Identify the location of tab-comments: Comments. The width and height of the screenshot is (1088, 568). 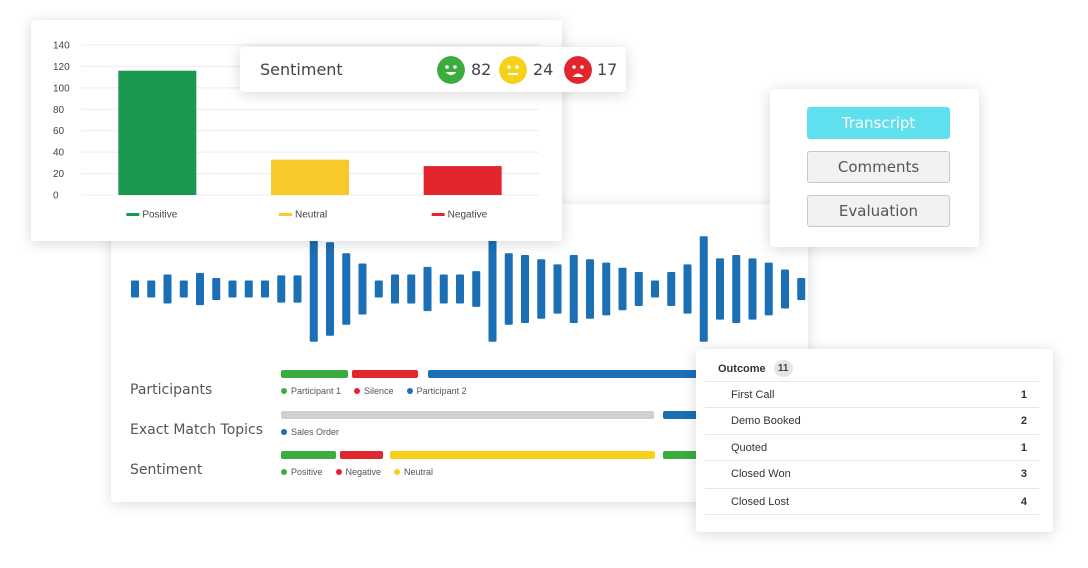
(878, 167).